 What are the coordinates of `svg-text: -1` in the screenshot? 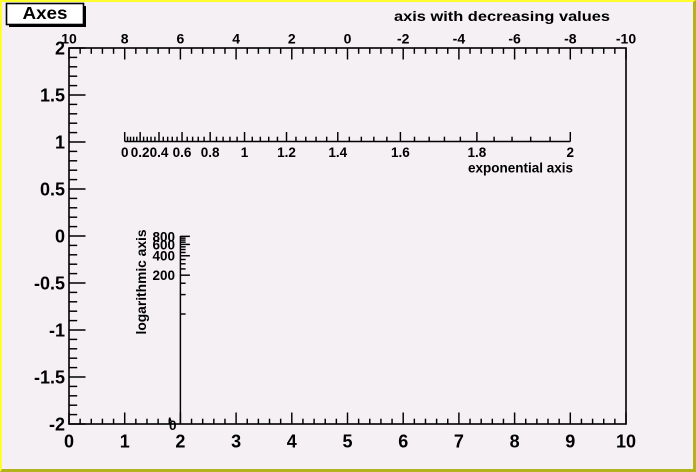 It's located at (57, 330).